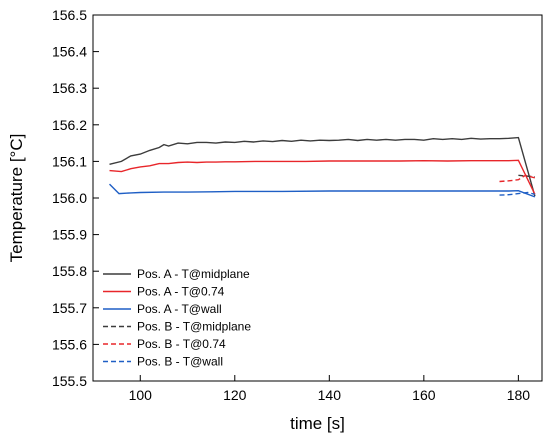  Describe the element at coordinates (69, 381) in the screenshot. I see `y-tick-label: 155.5` at that location.